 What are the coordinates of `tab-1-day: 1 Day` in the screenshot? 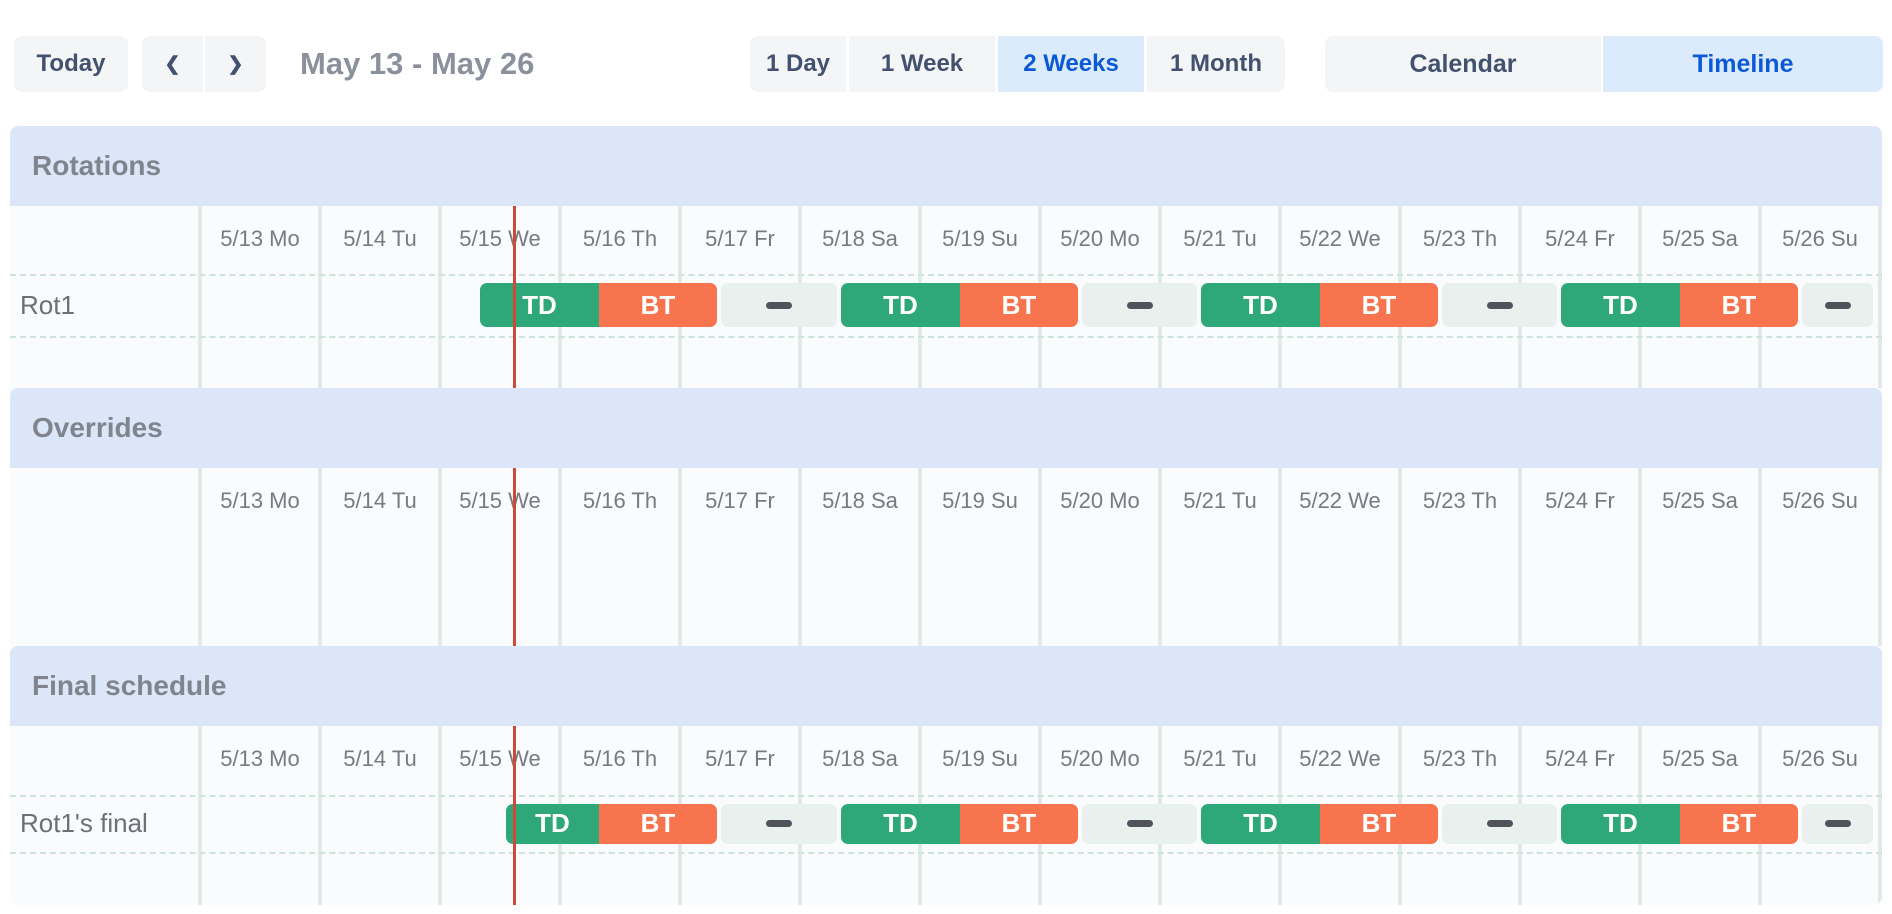 It's located at (798, 64).